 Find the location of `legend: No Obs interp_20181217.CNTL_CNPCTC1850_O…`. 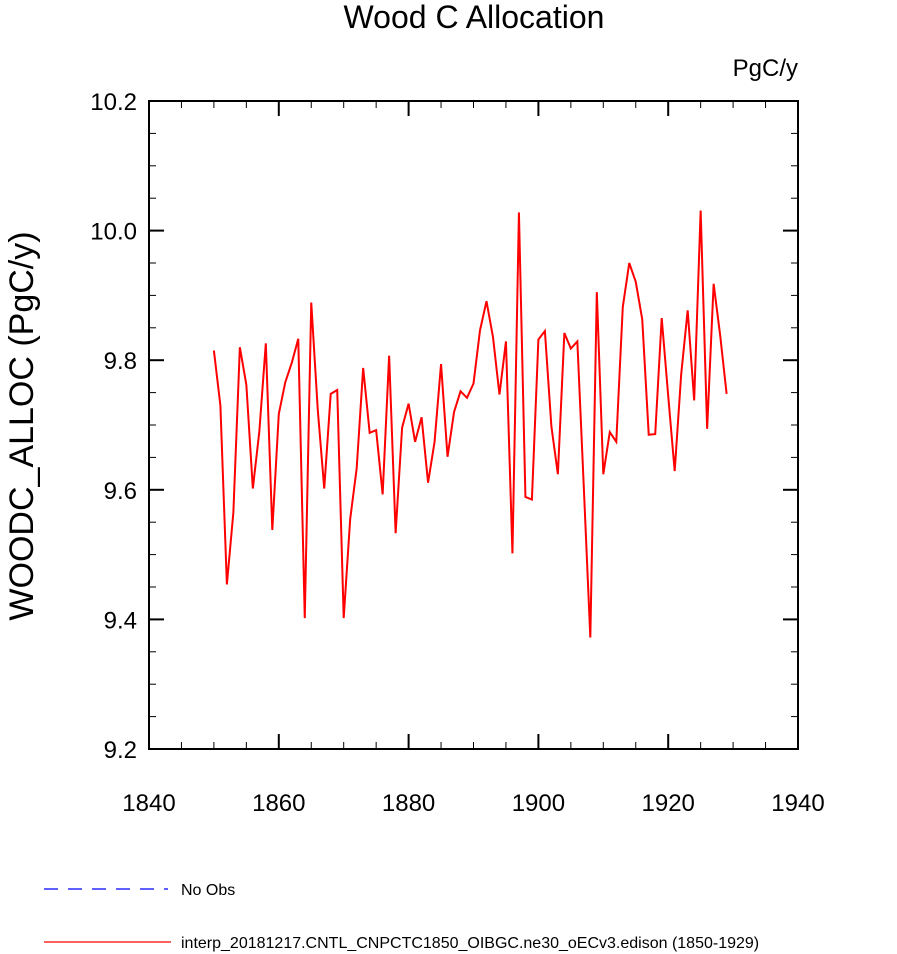

legend: No Obs interp_20181217.CNTL_CNPCTC1850_O… is located at coordinates (401, 917).